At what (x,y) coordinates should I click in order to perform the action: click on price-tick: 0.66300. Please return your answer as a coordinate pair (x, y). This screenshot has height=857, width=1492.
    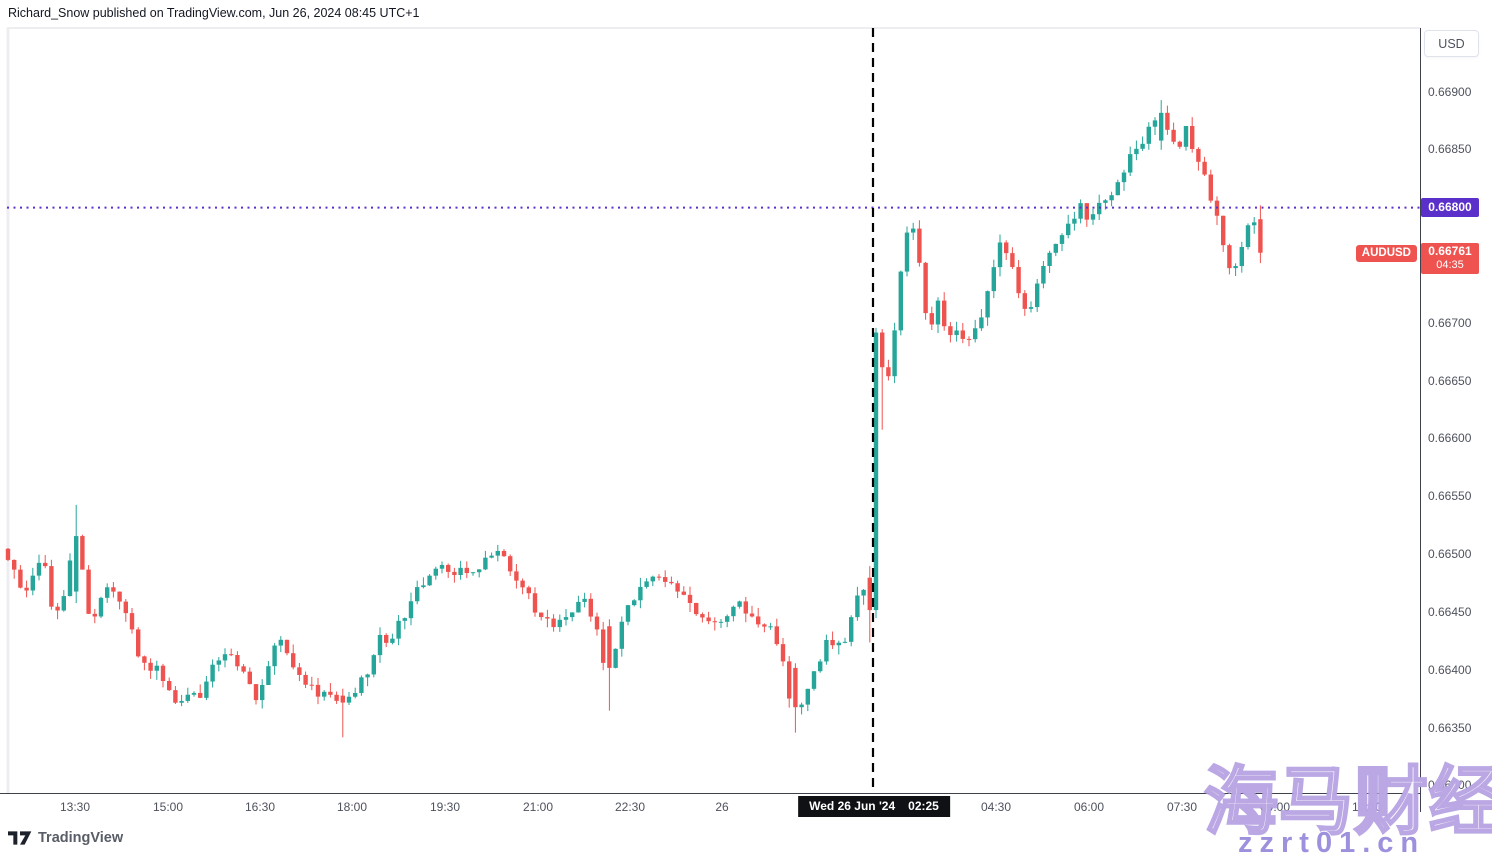
    Looking at the image, I should click on (1450, 785).